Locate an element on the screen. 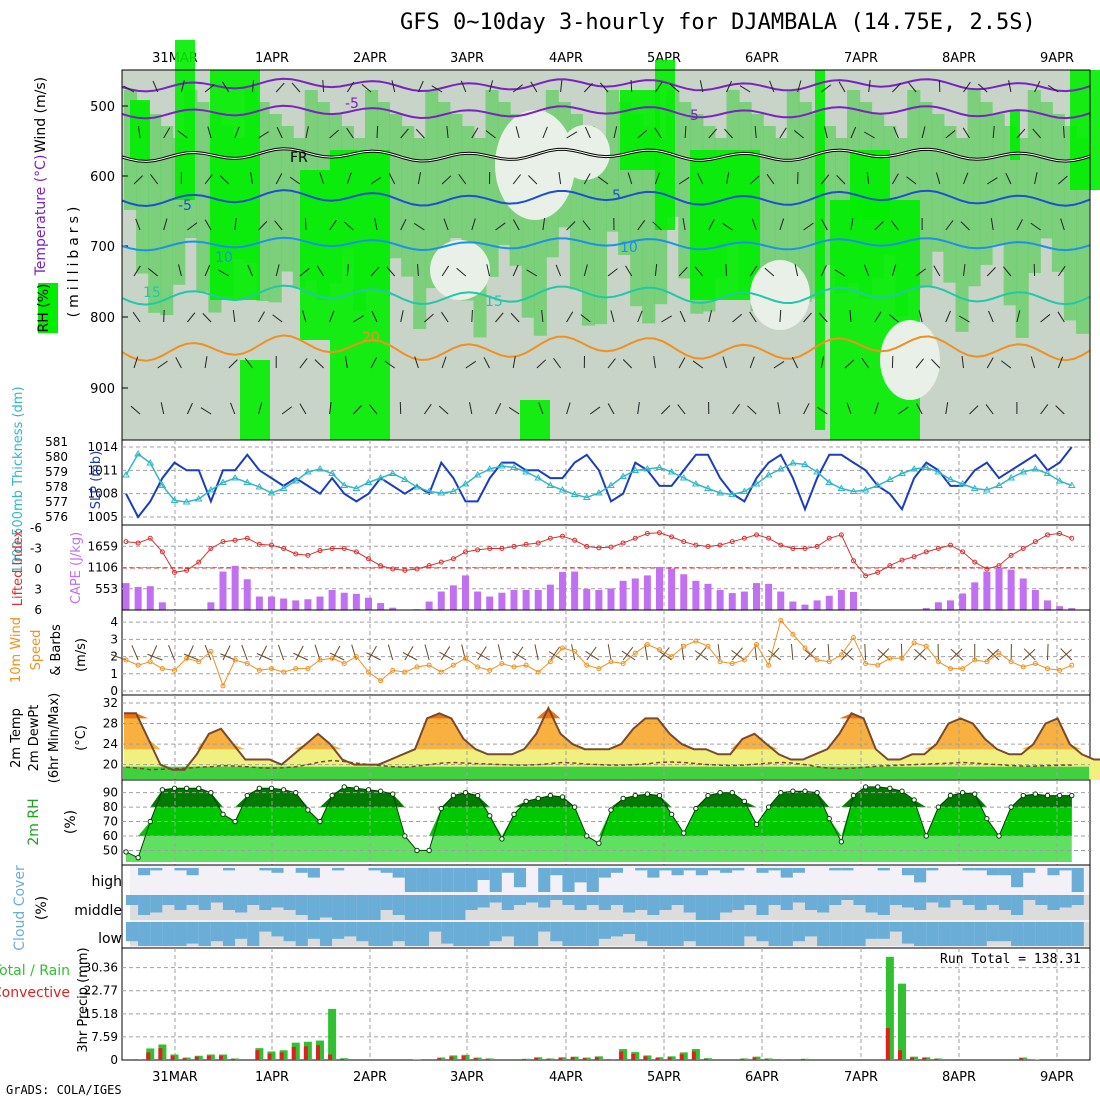  rh-legend-swatch is located at coordinates (48, 308).